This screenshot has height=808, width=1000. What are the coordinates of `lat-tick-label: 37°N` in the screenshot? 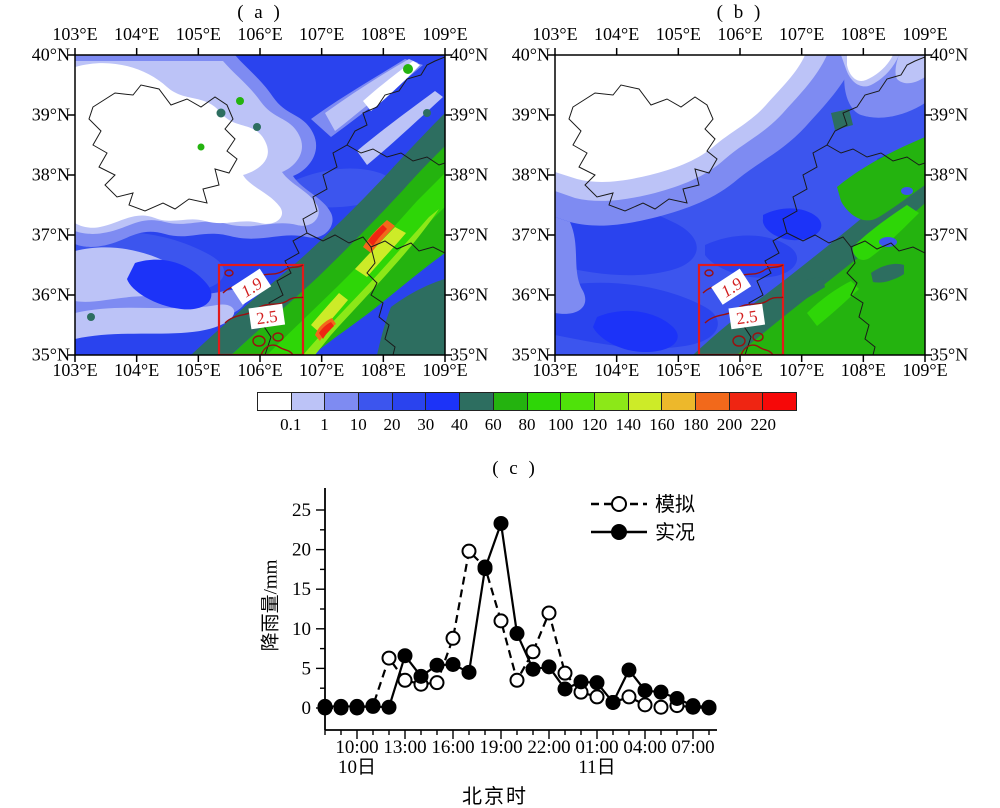 It's located at (469, 234).